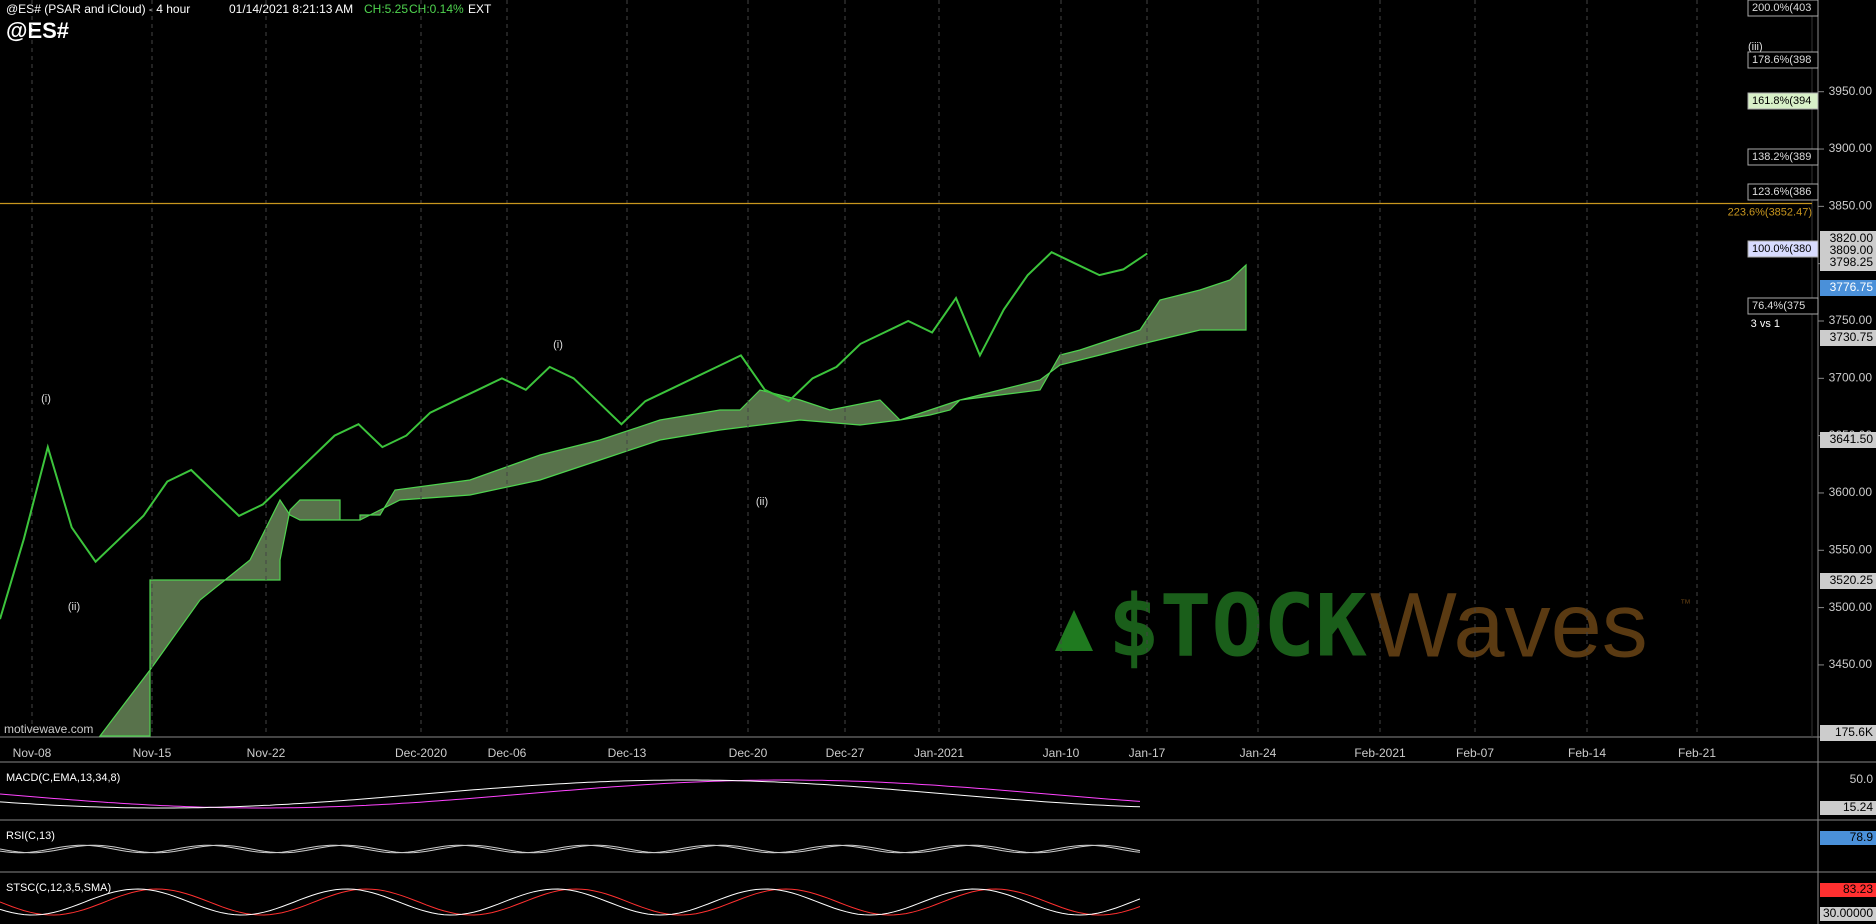 The width and height of the screenshot is (1876, 924). Describe the element at coordinates (63, 778) in the screenshot. I see `indicator-name: MACD(C,EMA,13,34,8)` at that location.